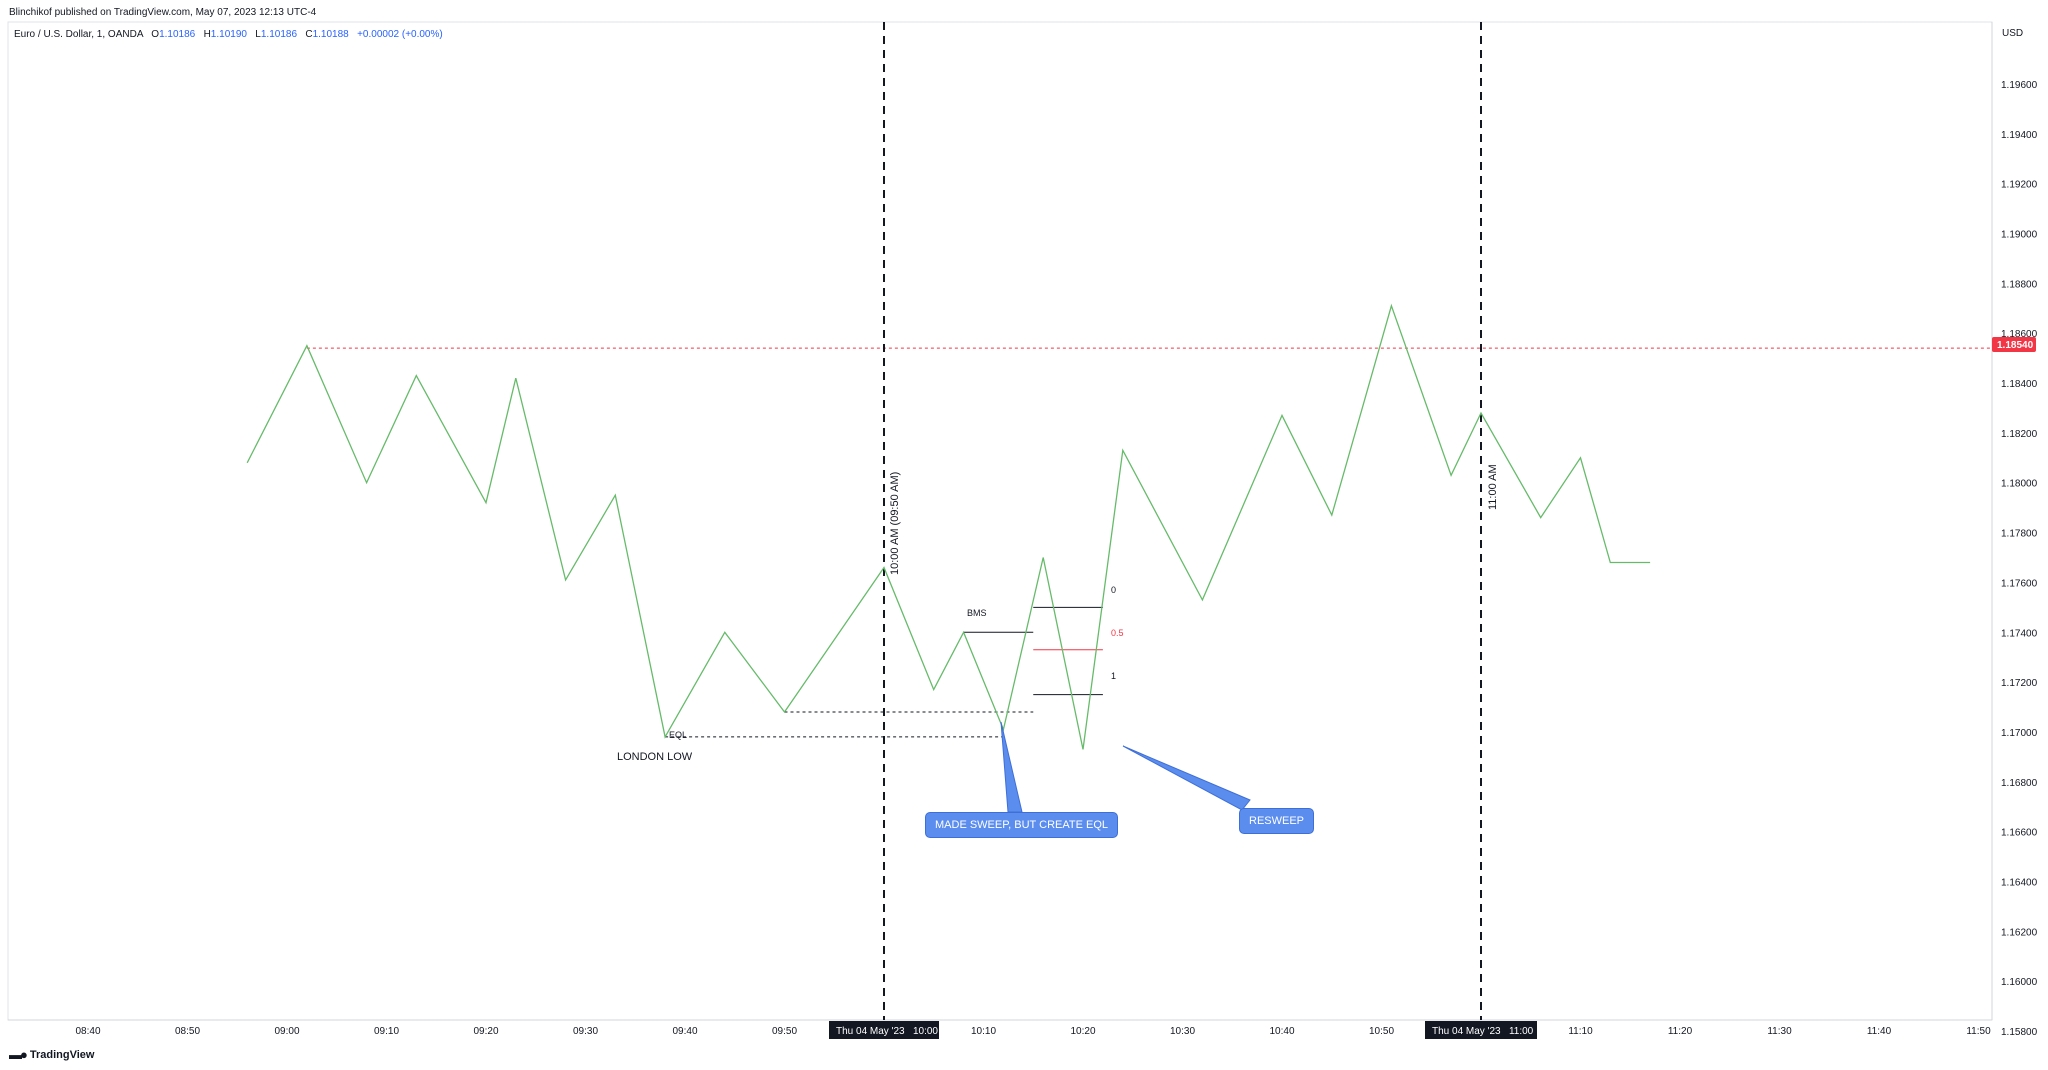 Image resolution: width=2048 pixels, height=1070 pixels. What do you see at coordinates (18, 1054) in the screenshot?
I see `tradingview-logo-icon: ▬●` at bounding box center [18, 1054].